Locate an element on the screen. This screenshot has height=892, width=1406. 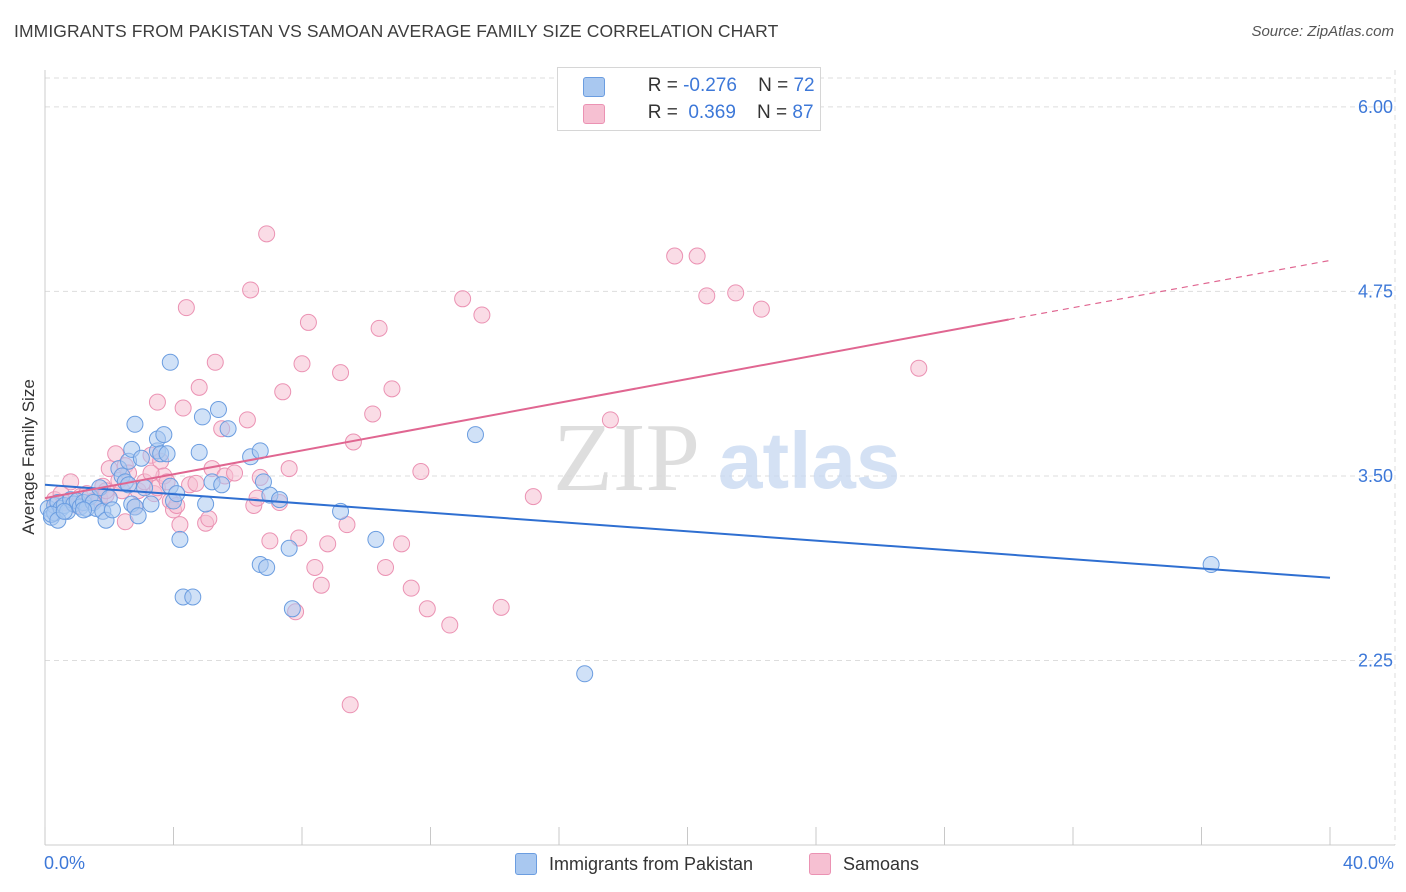
y-axis-label: Average Family Size is located at coordinates (28, 457).